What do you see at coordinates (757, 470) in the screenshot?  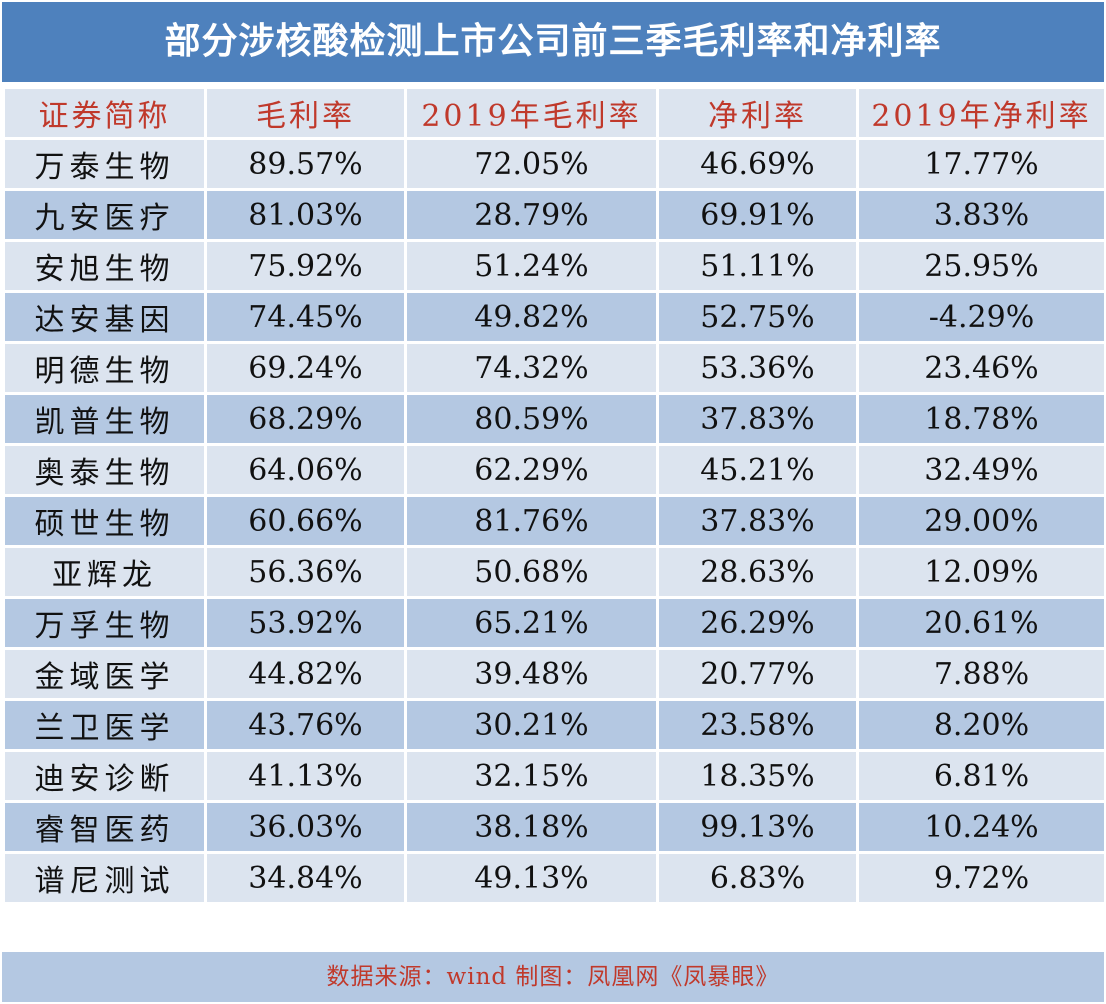 I see `value-cell: 45.21%` at bounding box center [757, 470].